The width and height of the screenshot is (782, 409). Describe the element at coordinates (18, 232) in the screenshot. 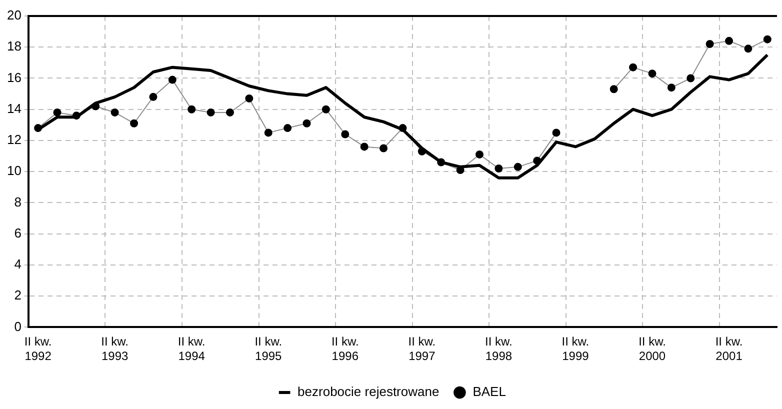

I see `y-tick-label: 6` at that location.